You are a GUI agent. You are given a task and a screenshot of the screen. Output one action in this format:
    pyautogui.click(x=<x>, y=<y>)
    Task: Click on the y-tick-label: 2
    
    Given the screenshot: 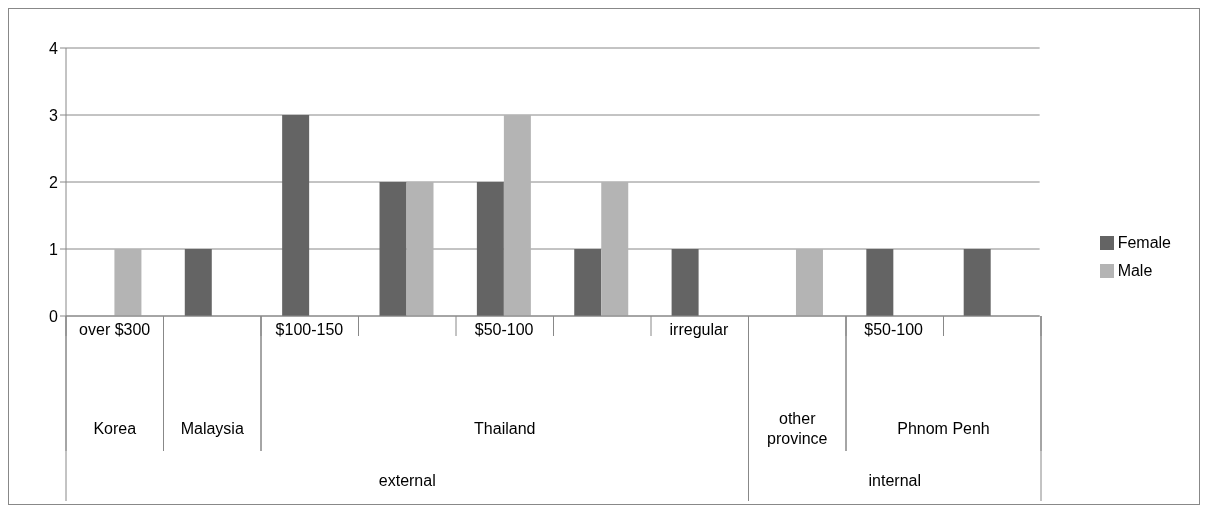 What is the action you would take?
    pyautogui.click(x=54, y=182)
    